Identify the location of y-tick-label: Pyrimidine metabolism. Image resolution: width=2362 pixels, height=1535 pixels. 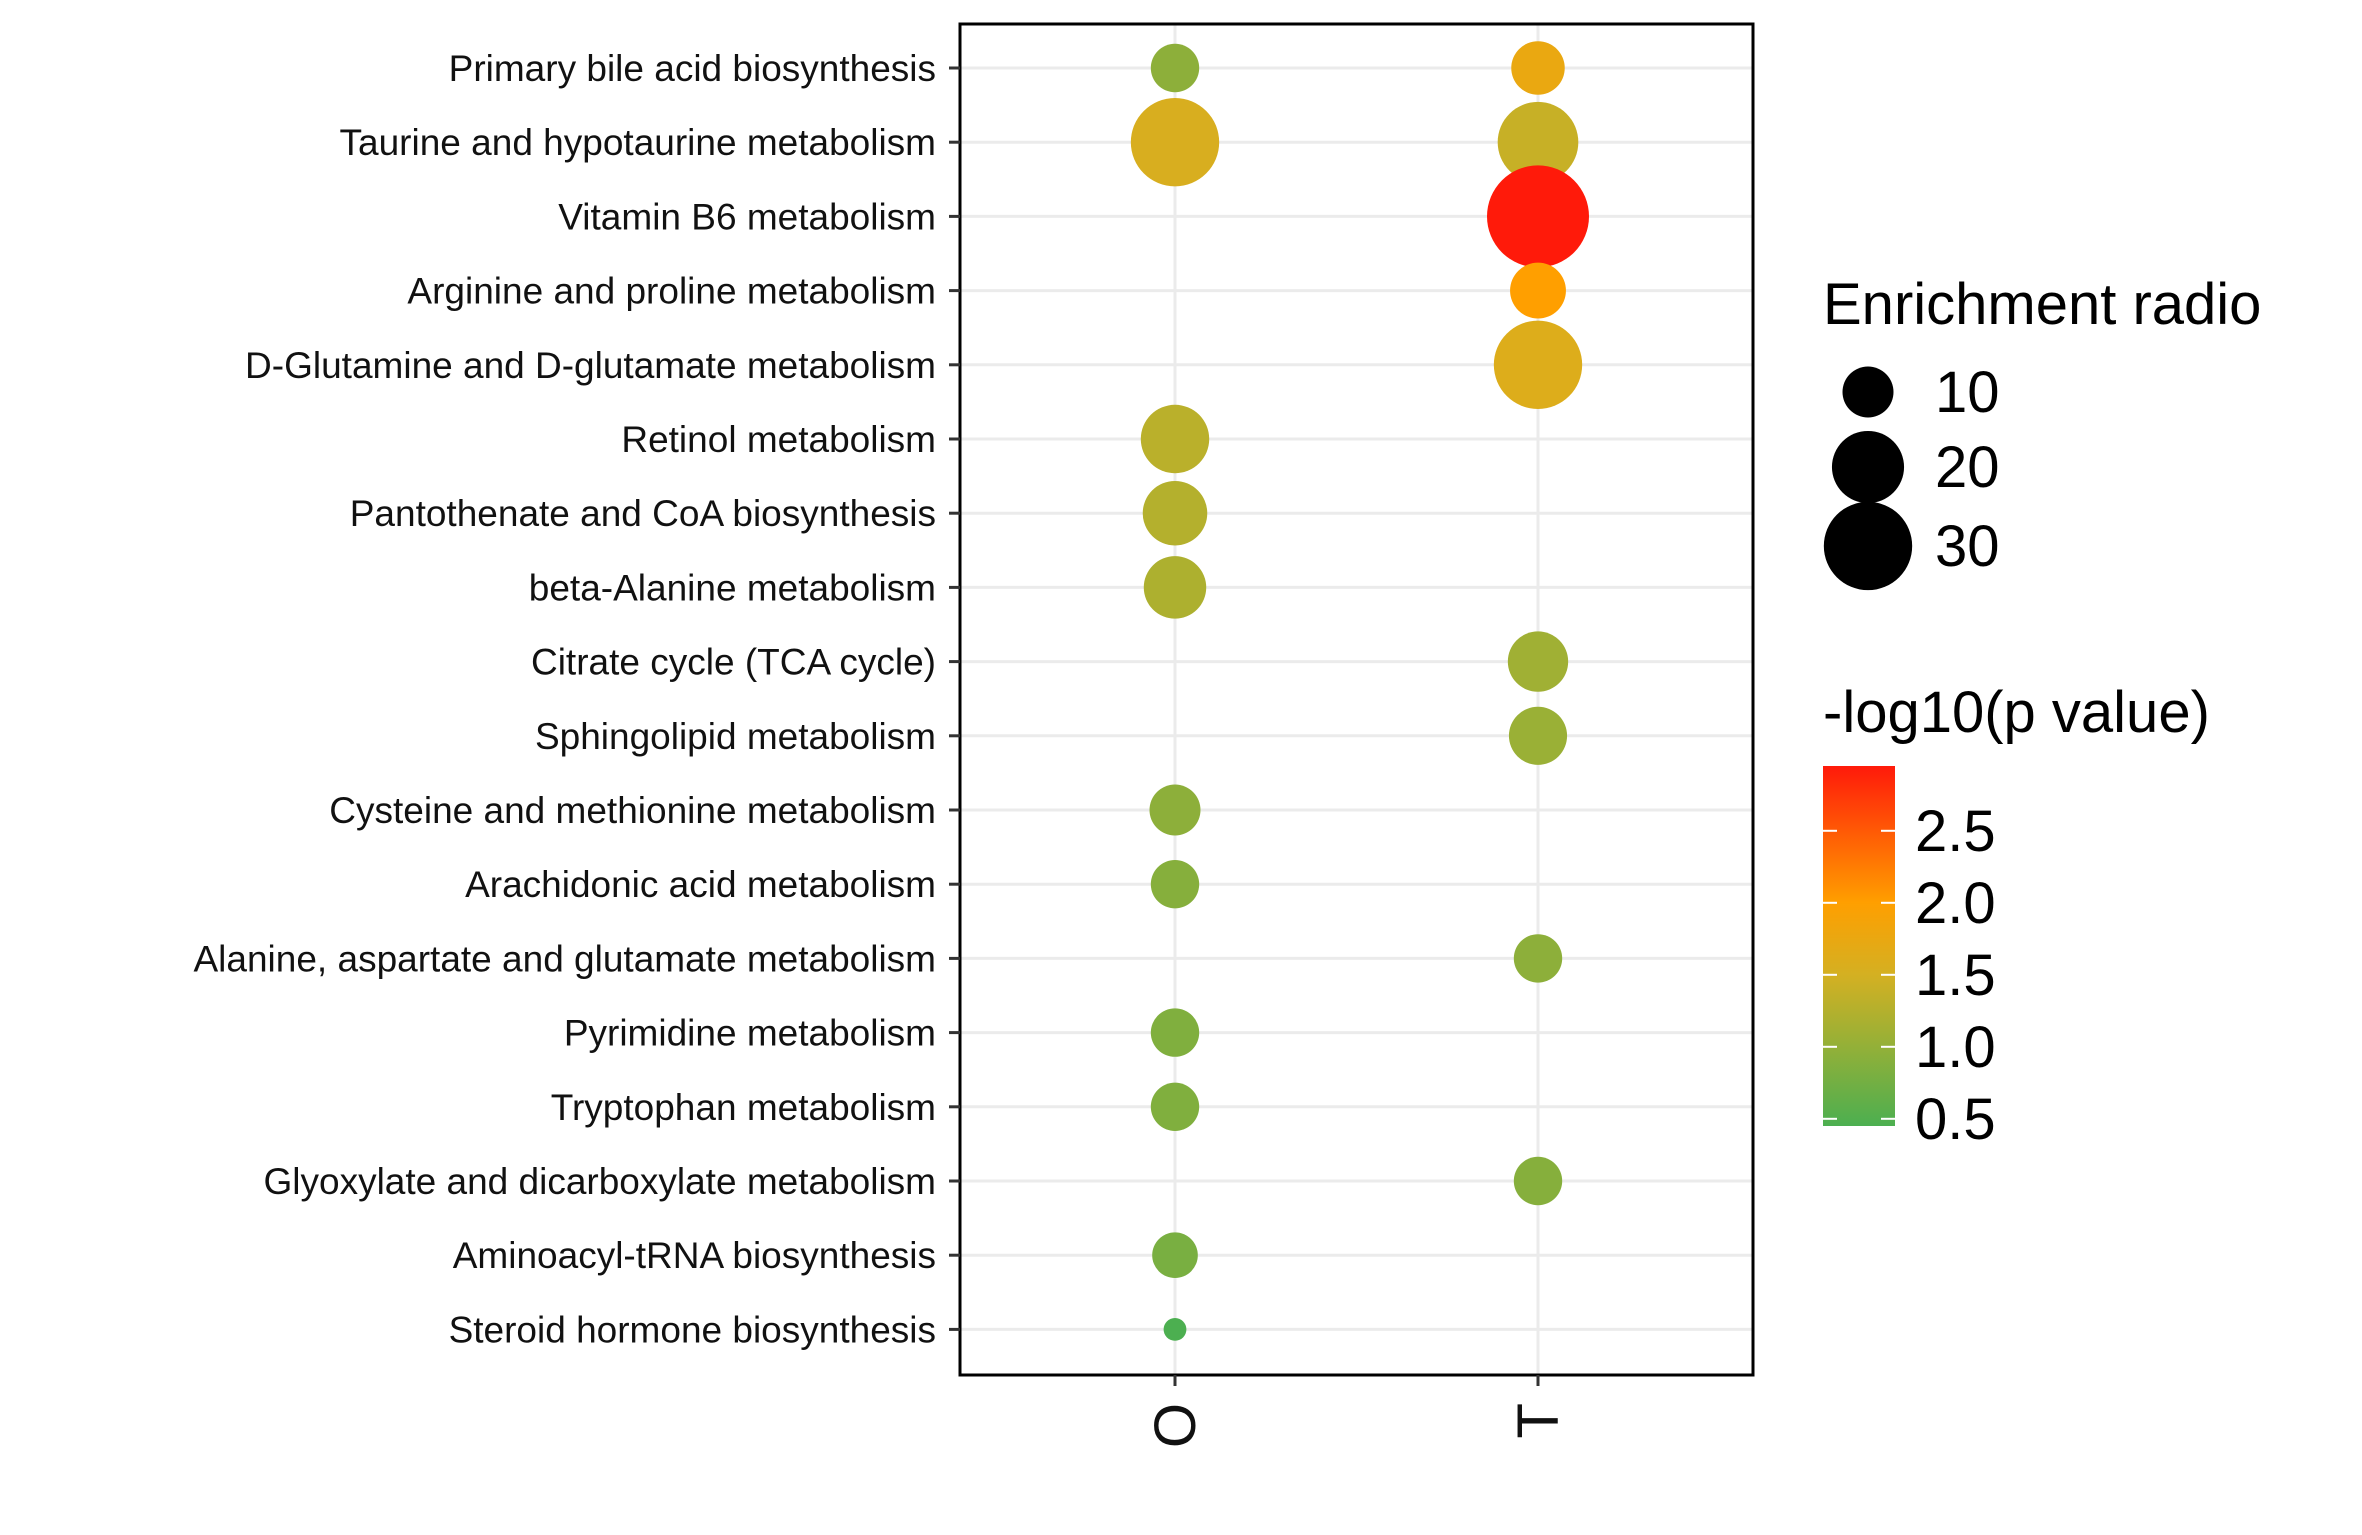
(750, 1033).